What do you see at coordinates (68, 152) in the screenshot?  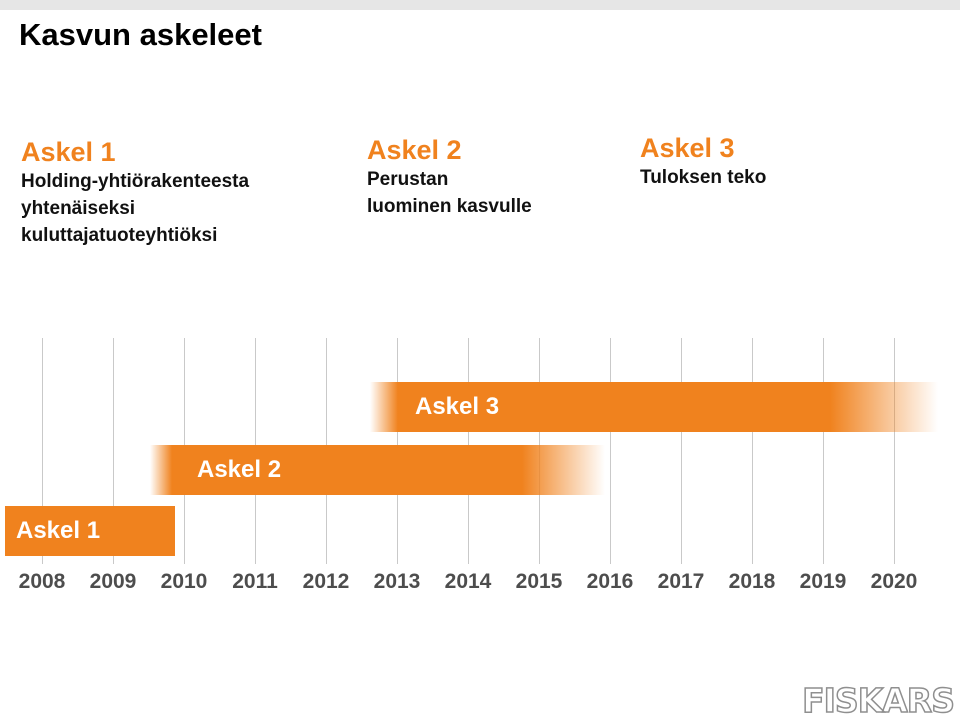 I see `step-1-heading: Askel 1` at bounding box center [68, 152].